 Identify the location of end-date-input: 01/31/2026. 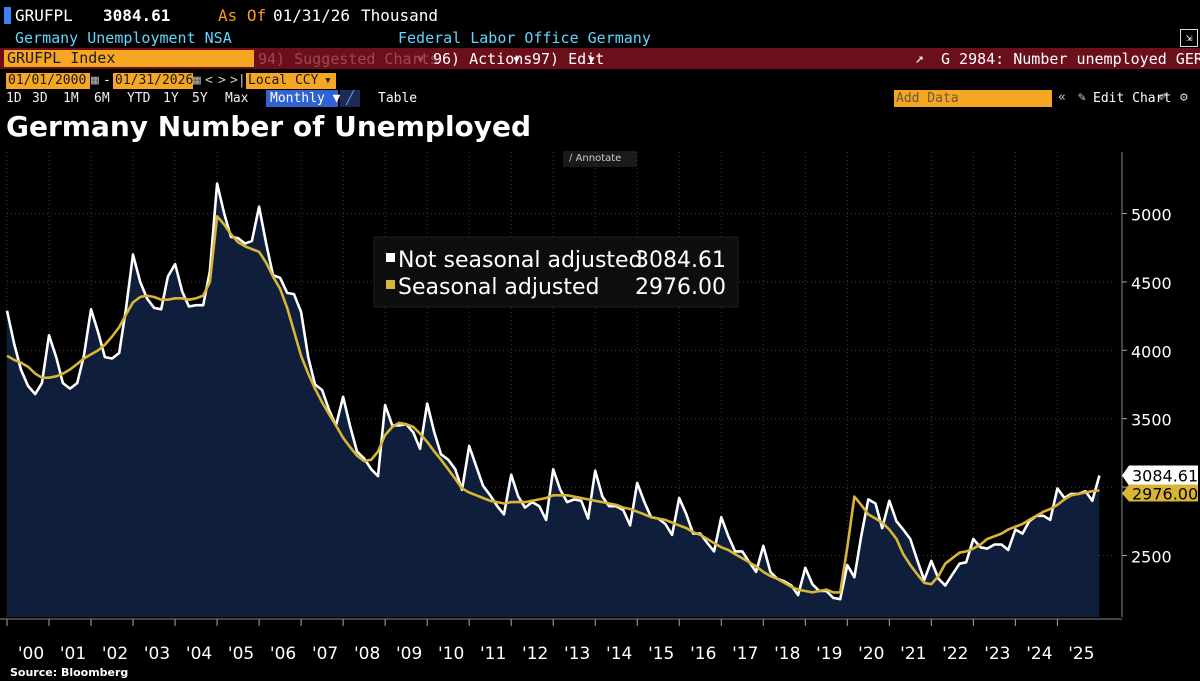
(153, 81).